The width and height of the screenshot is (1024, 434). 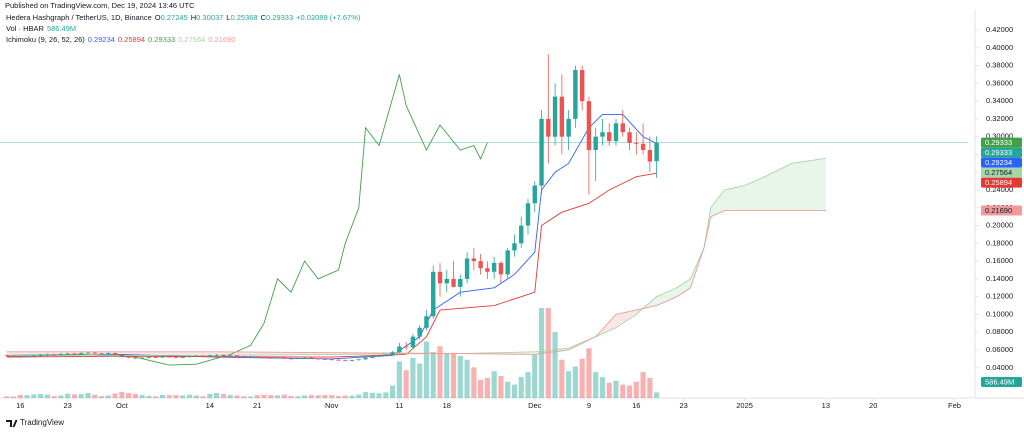 What do you see at coordinates (744, 405) in the screenshot?
I see `x-tick-label: 2025` at bounding box center [744, 405].